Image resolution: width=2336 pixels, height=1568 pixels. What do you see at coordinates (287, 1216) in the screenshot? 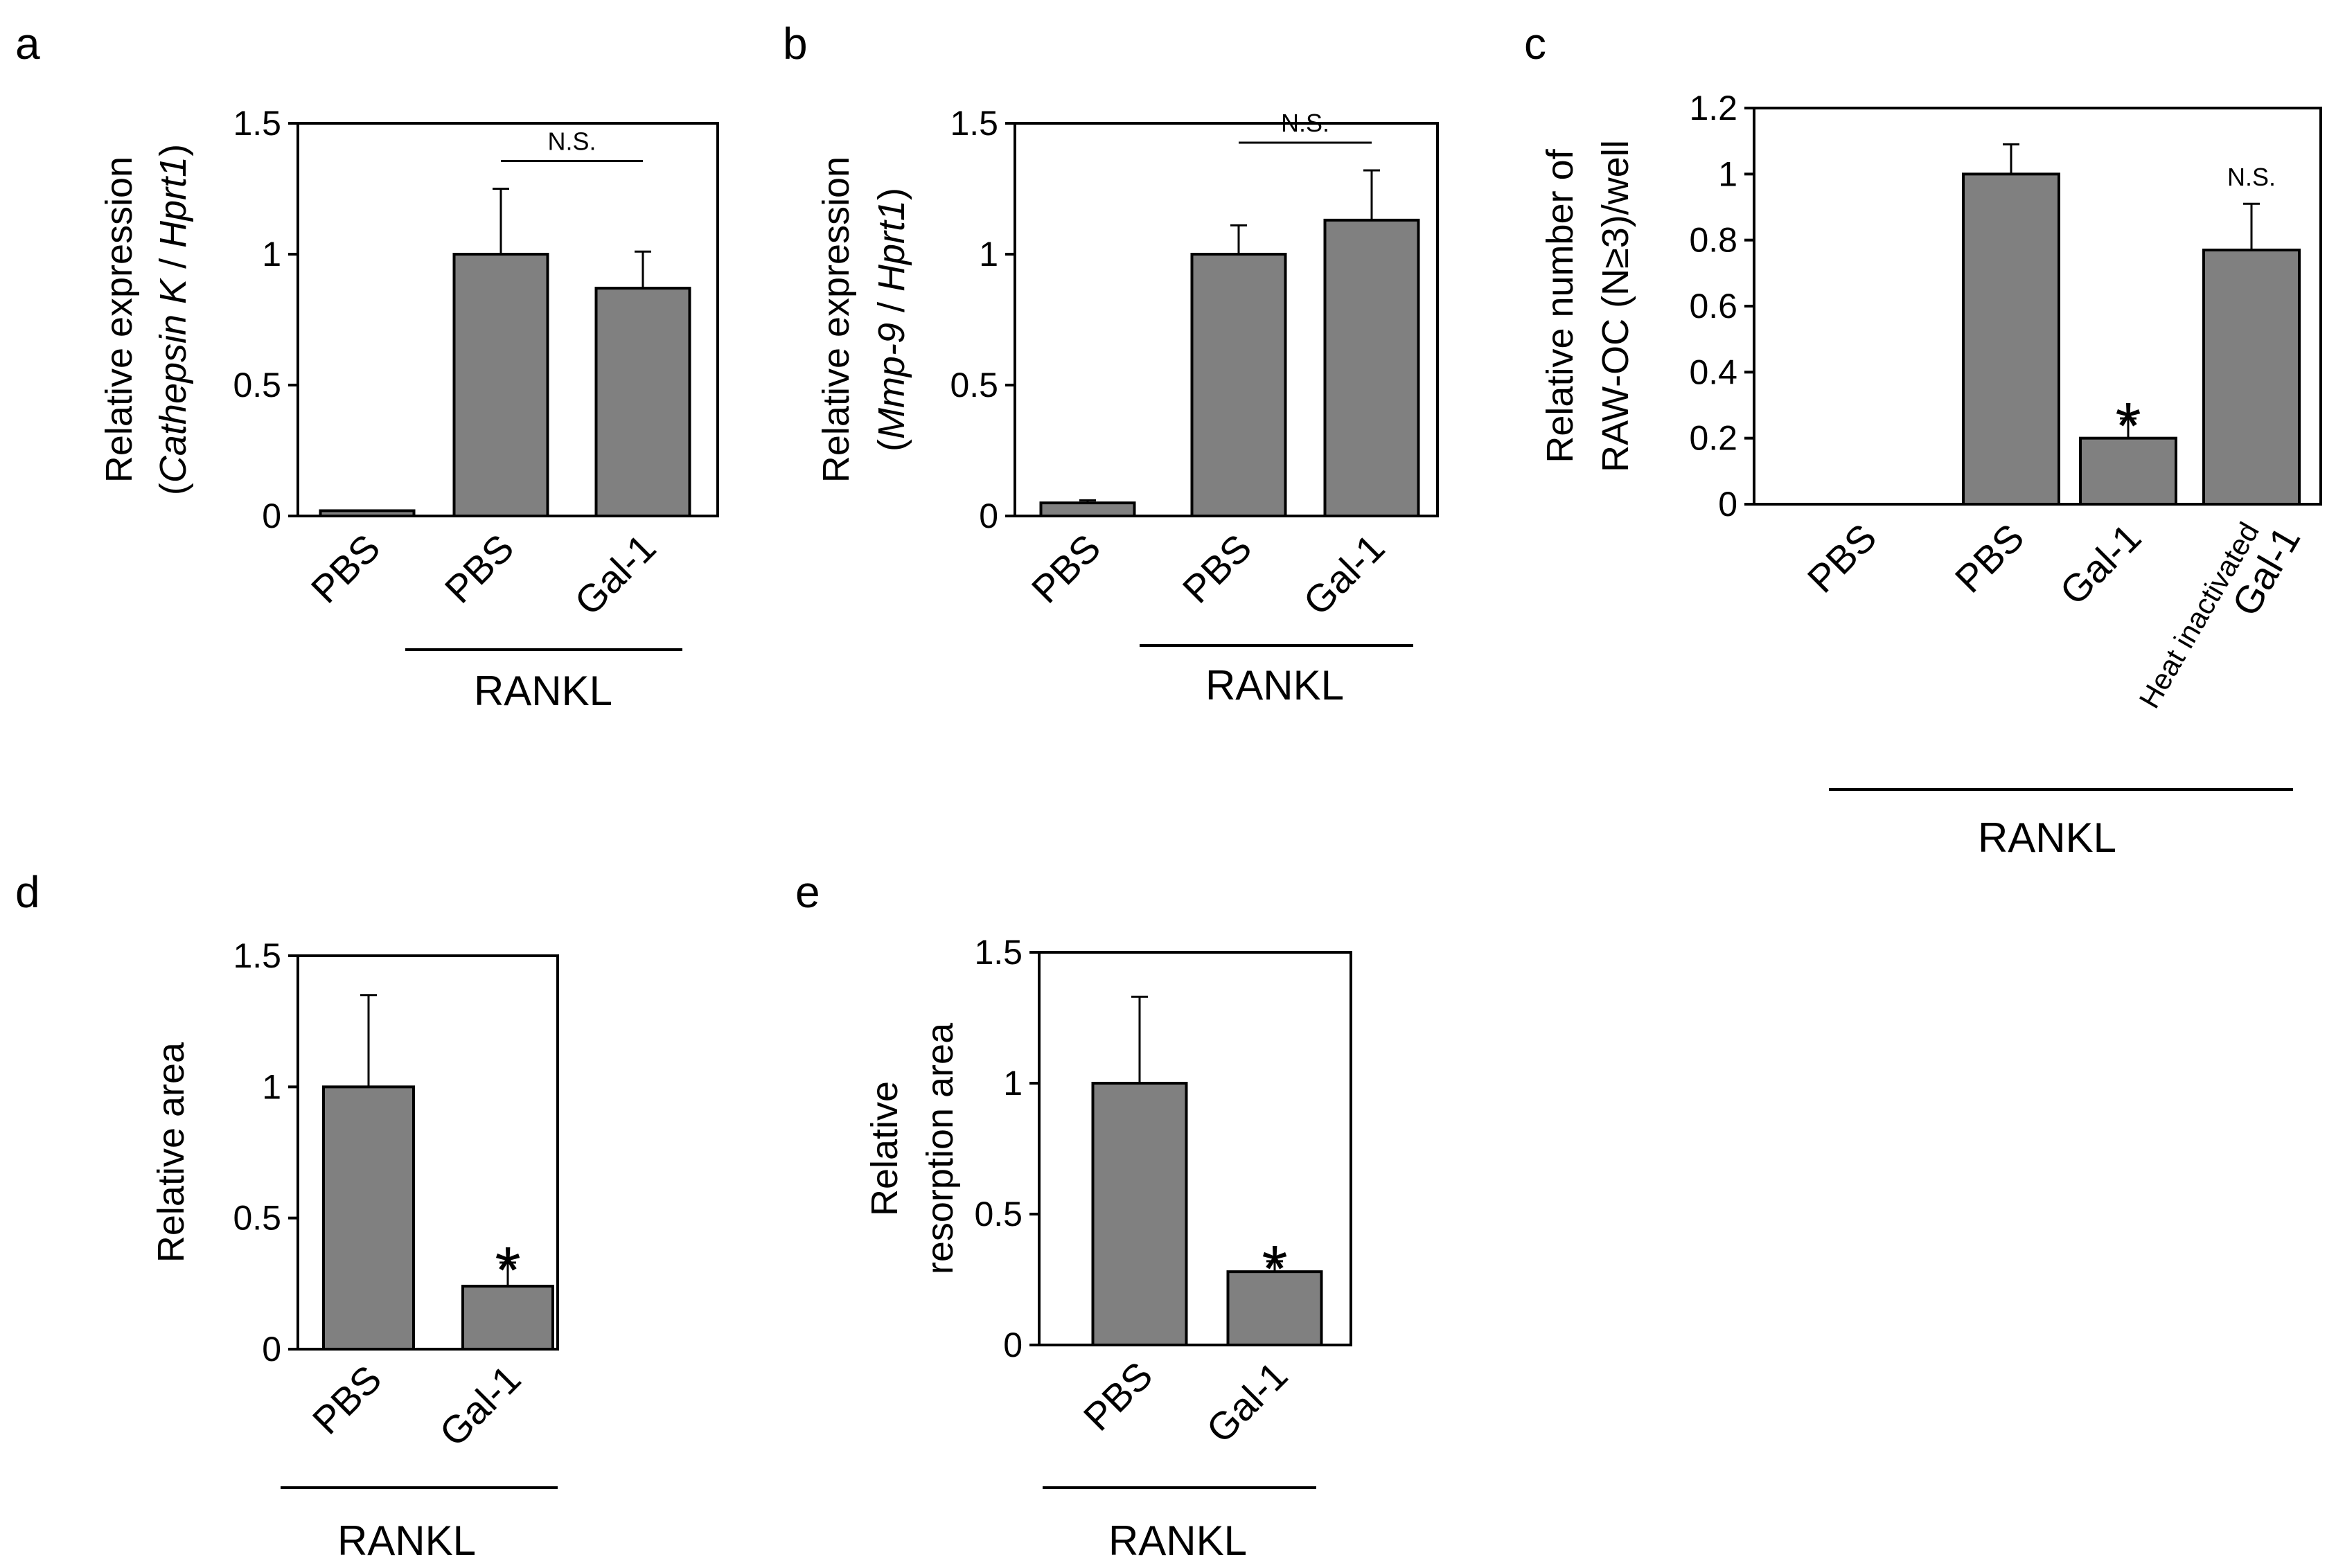
I see `panel-d: d 0 0.5 1 1.5 Relative area PBS Gal-1 RANKL *` at bounding box center [287, 1216].